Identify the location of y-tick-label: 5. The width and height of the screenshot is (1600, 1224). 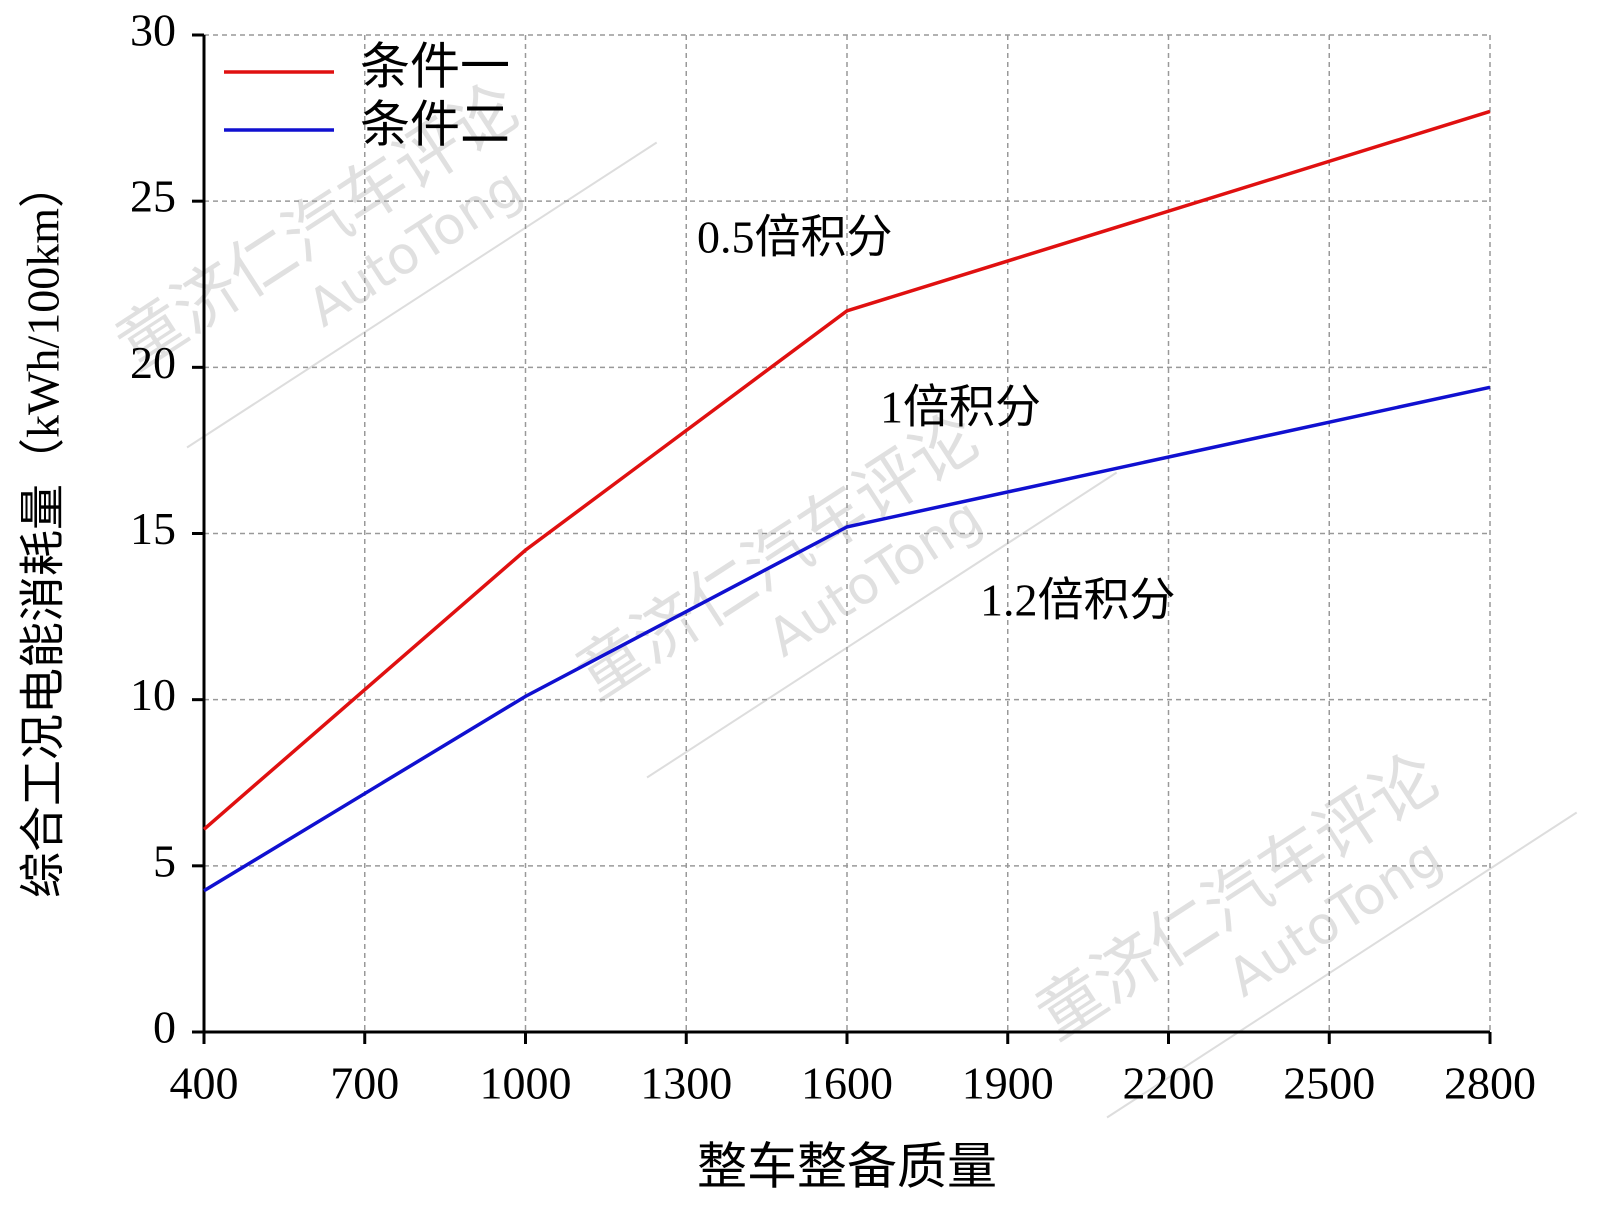
(164, 860).